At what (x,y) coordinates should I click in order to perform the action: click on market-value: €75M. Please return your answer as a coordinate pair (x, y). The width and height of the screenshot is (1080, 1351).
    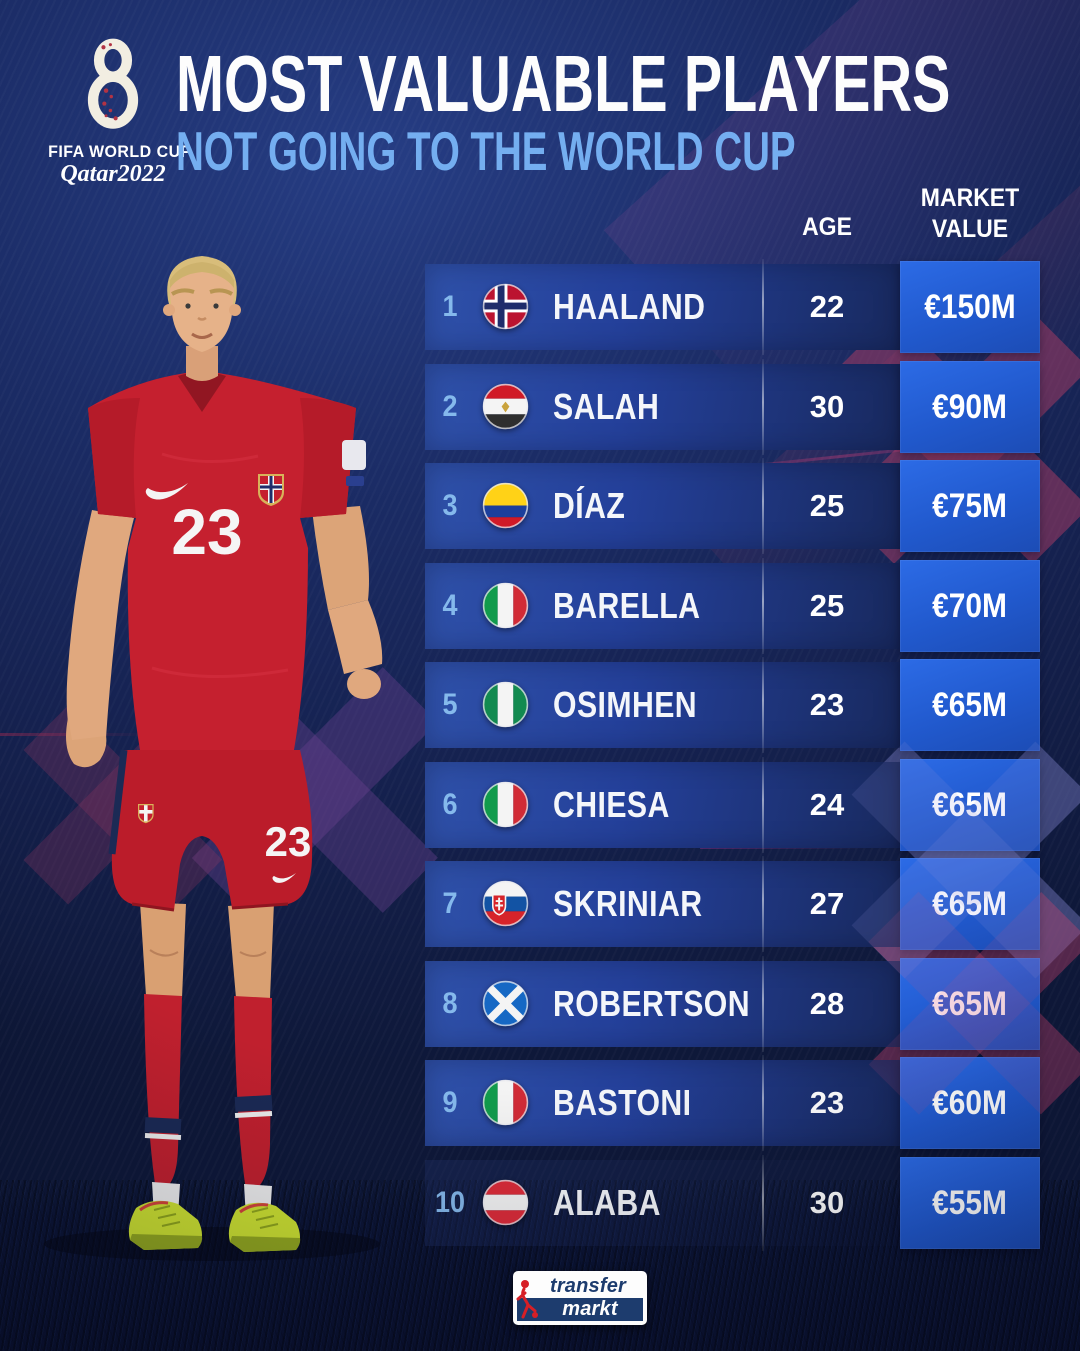
    Looking at the image, I should click on (970, 505).